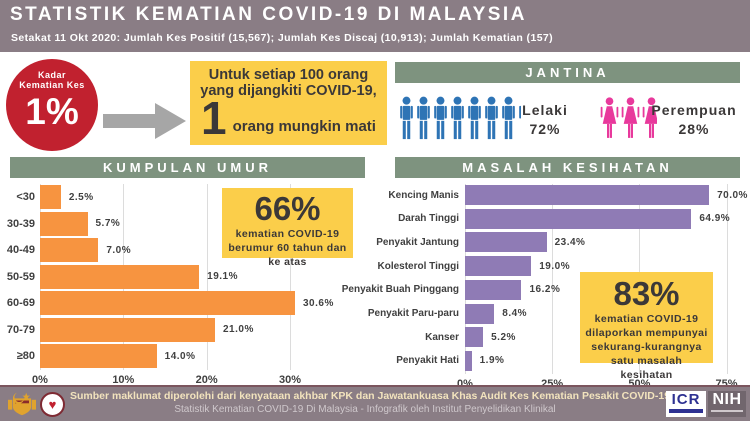 The height and width of the screenshot is (421, 750). Describe the element at coordinates (503, 337) in the screenshot. I see `bar-value-label: 5.2%` at that location.